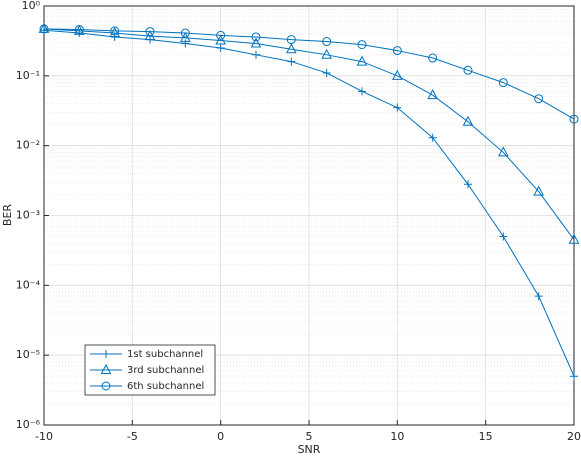 This screenshot has width=581, height=459. I want to click on y-axis-label: BER, so click(7, 215).